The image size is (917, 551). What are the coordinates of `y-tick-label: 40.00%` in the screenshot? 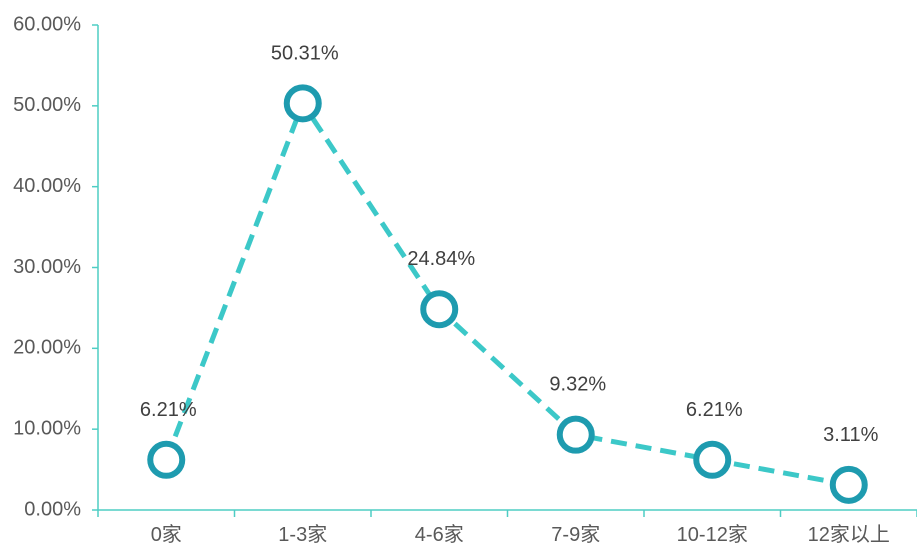 It's located at (47, 186).